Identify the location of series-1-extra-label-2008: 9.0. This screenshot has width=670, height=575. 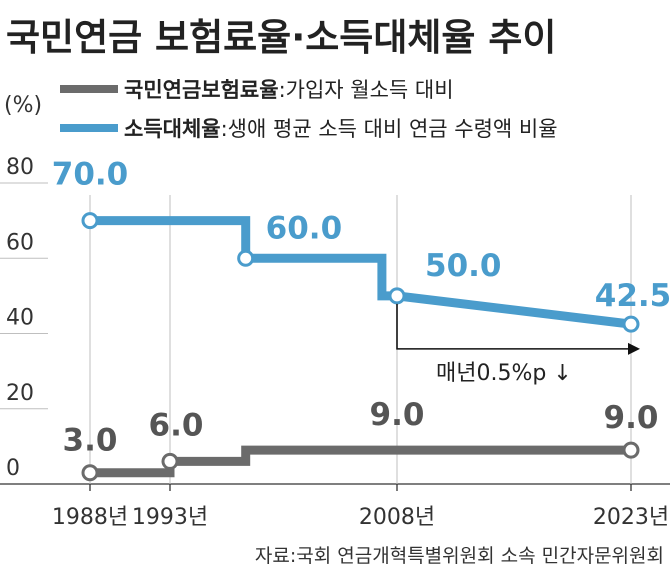
(397, 415).